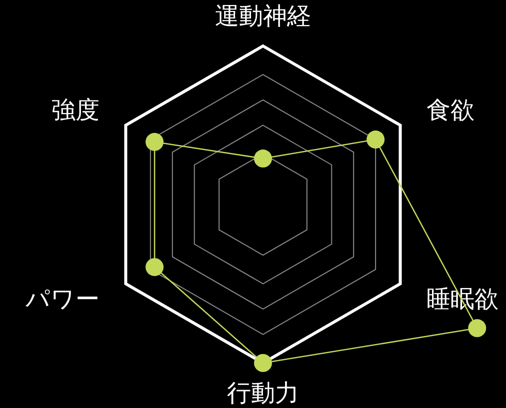 This screenshot has height=408, width=506. Describe the element at coordinates (263, 16) in the screenshot. I see `category-label: 運動神経` at that location.